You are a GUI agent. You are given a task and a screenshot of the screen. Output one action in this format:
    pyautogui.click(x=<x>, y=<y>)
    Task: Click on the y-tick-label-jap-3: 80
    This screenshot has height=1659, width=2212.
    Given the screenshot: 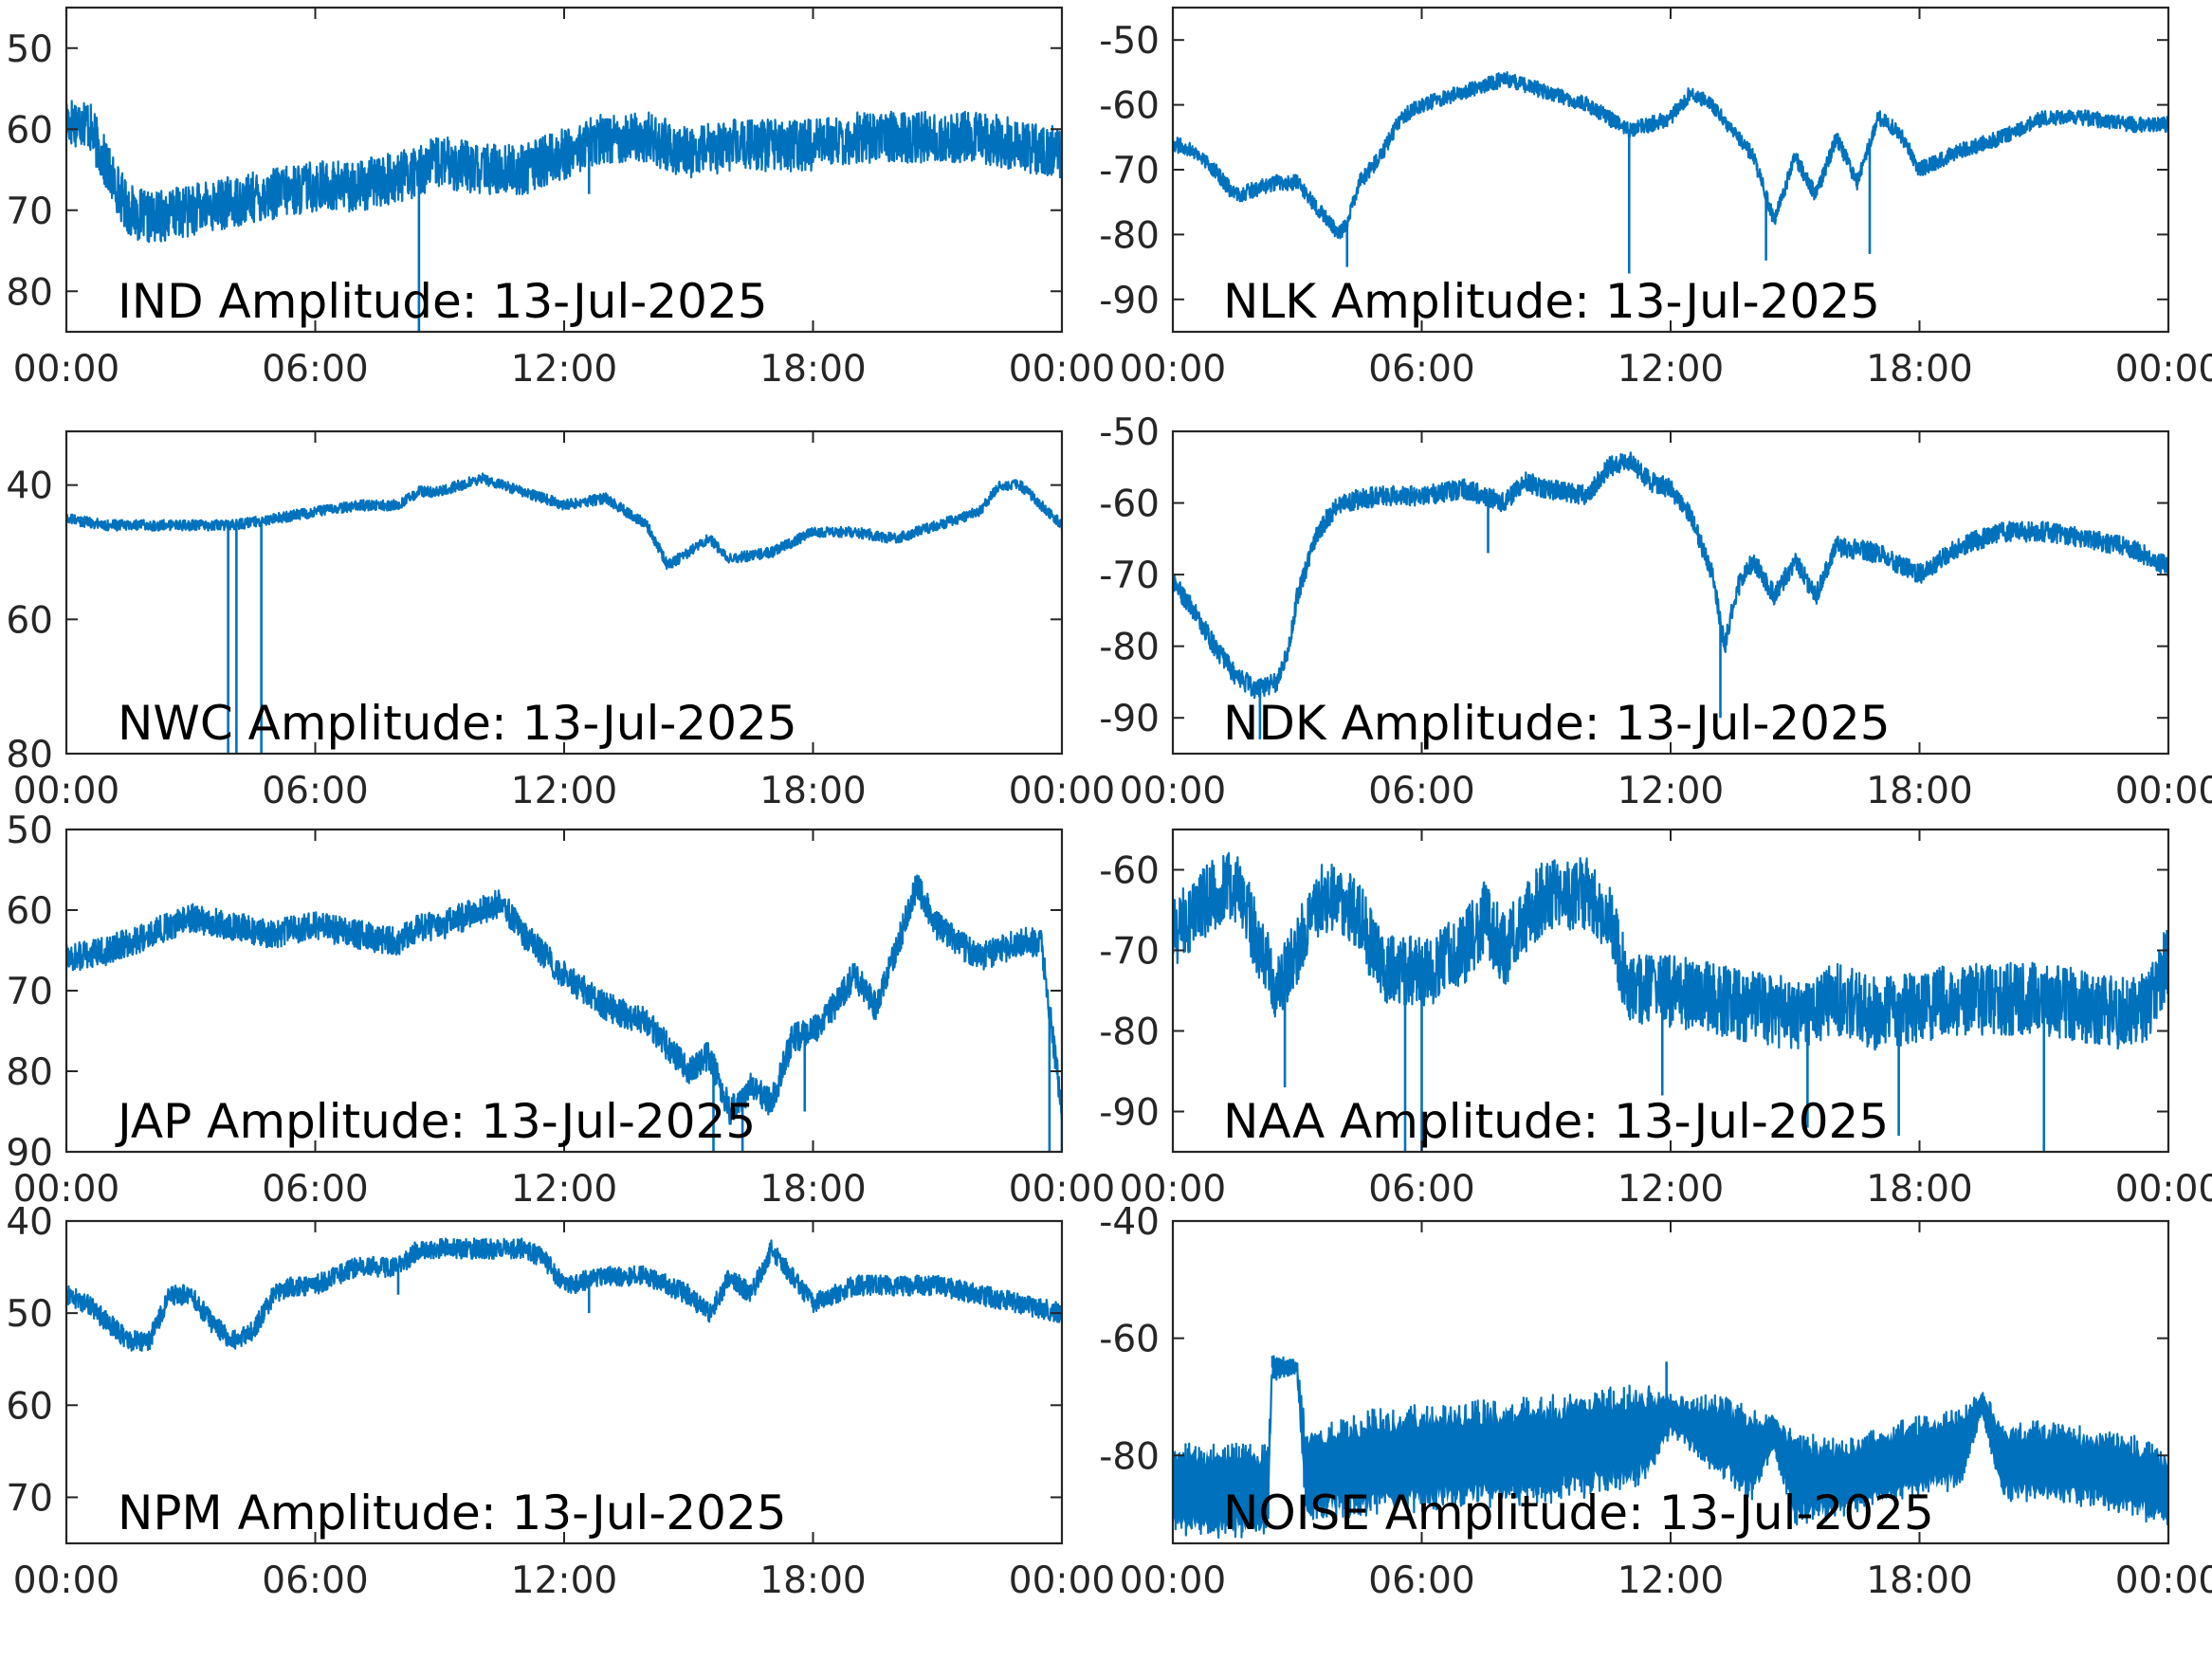 What is the action you would take?
    pyautogui.click(x=29, y=1072)
    